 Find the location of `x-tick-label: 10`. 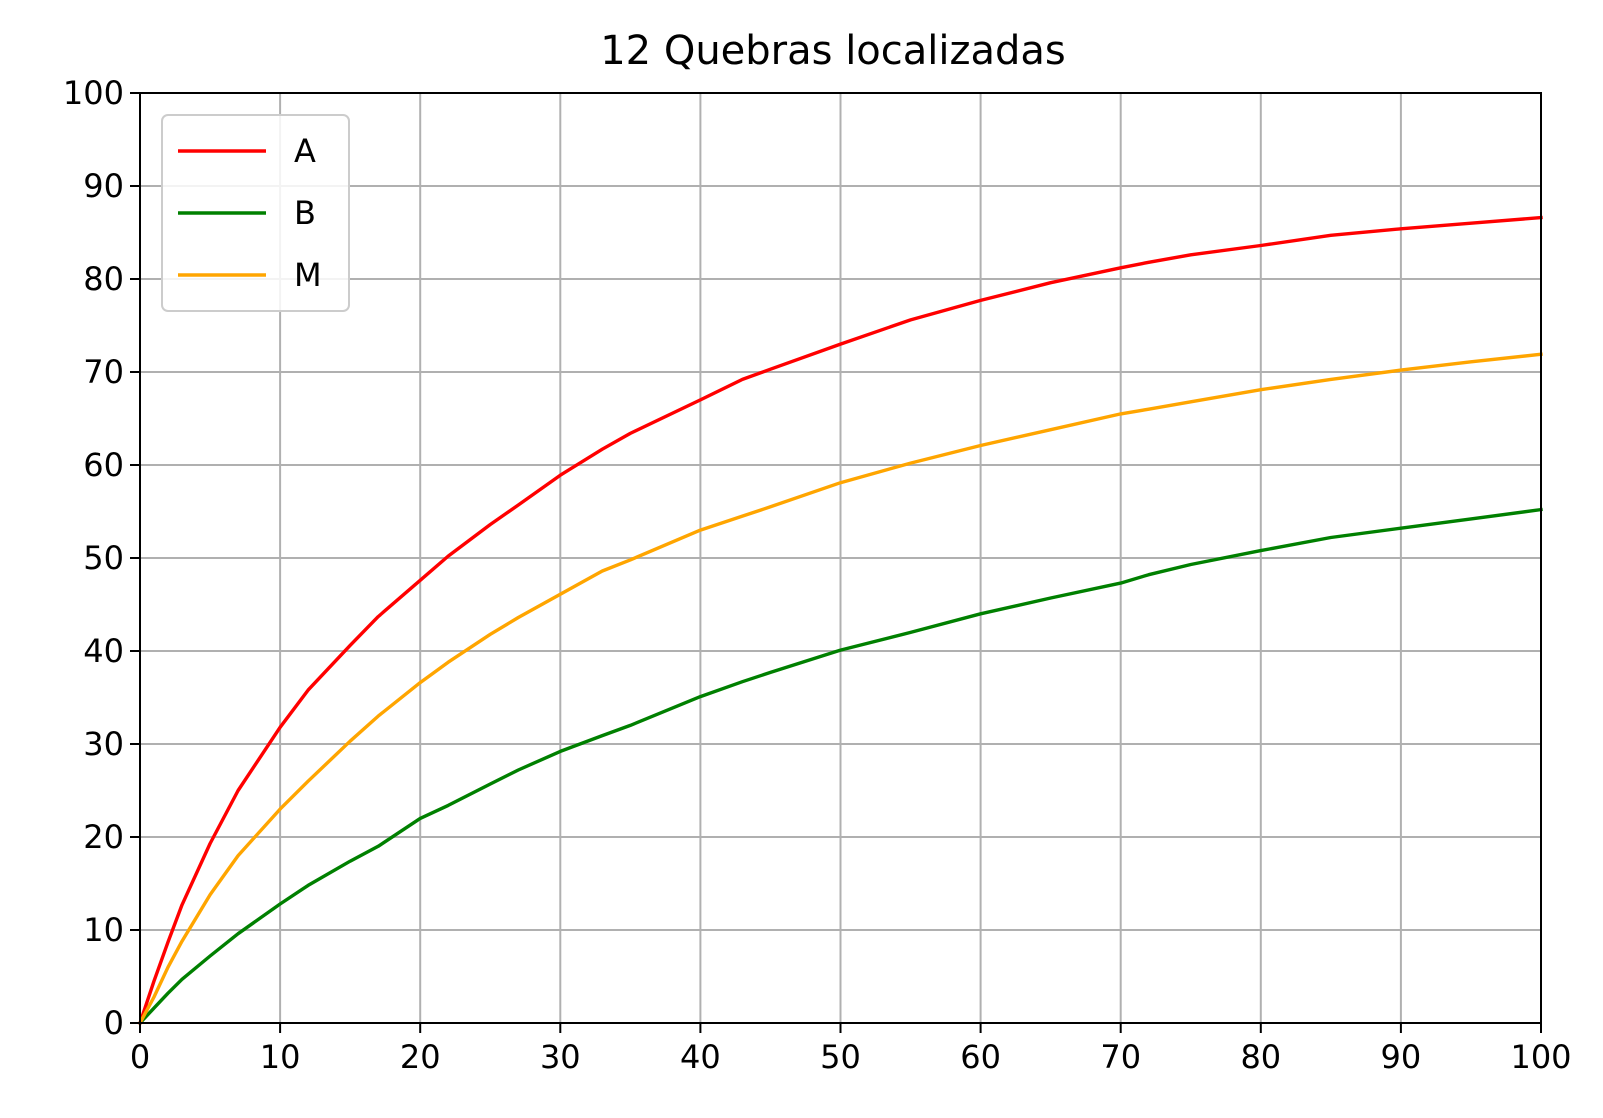

x-tick-label: 10 is located at coordinates (280, 1057).